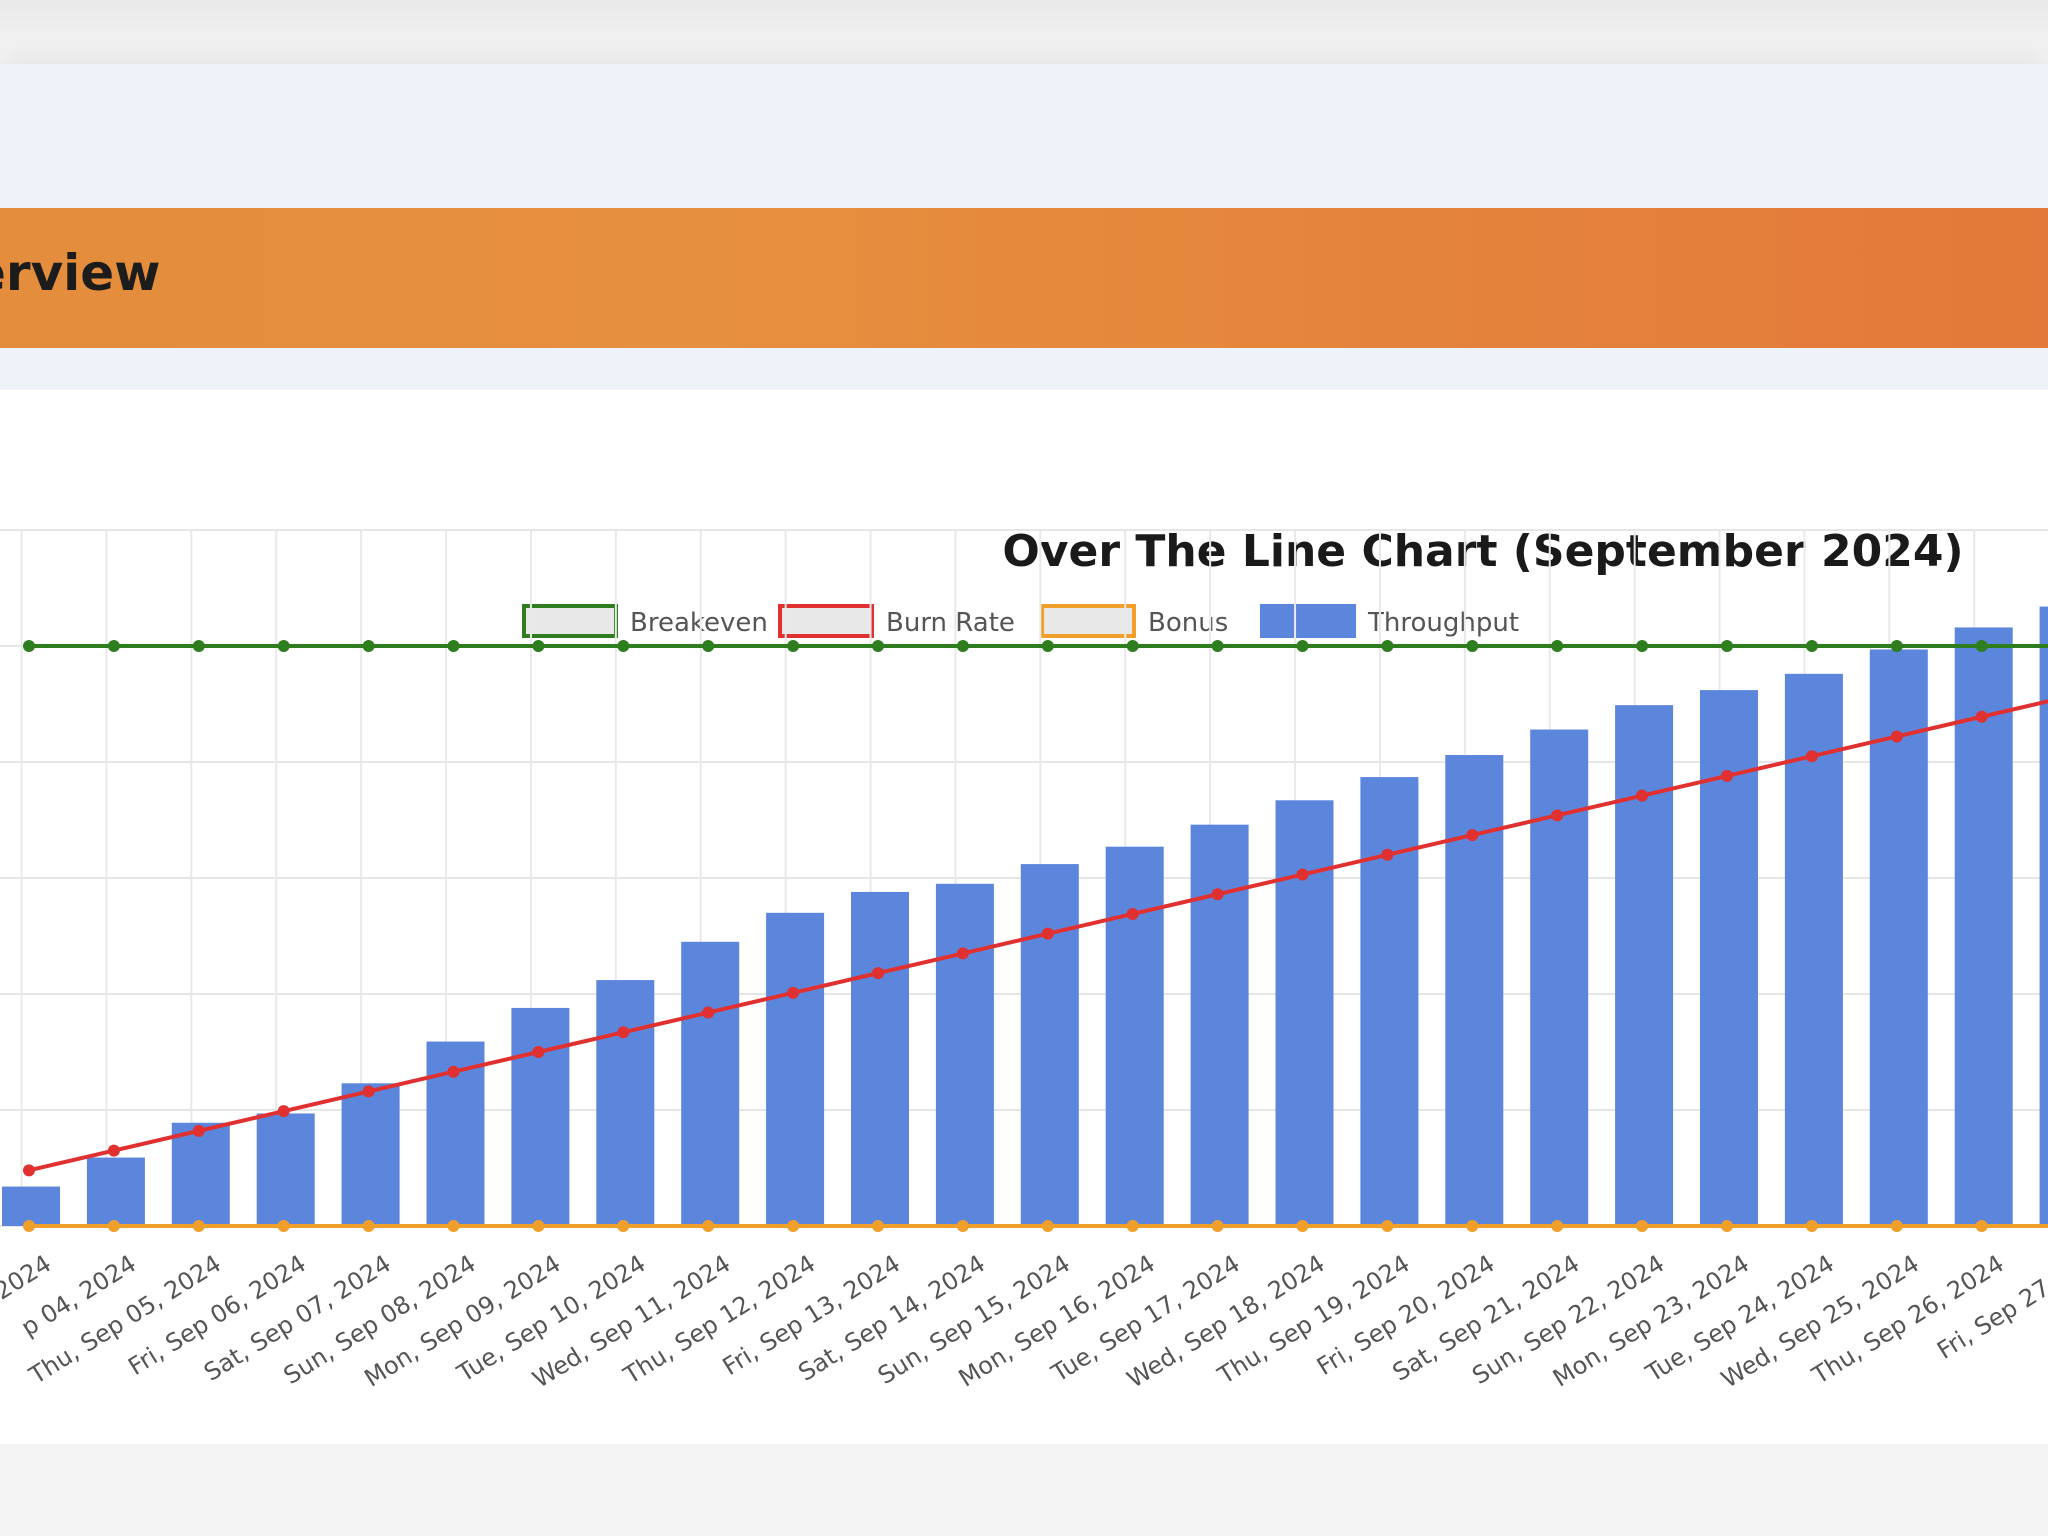 The height and width of the screenshot is (1536, 2048). What do you see at coordinates (699, 623) in the screenshot?
I see `legend-label-breakeven: Breakeven` at bounding box center [699, 623].